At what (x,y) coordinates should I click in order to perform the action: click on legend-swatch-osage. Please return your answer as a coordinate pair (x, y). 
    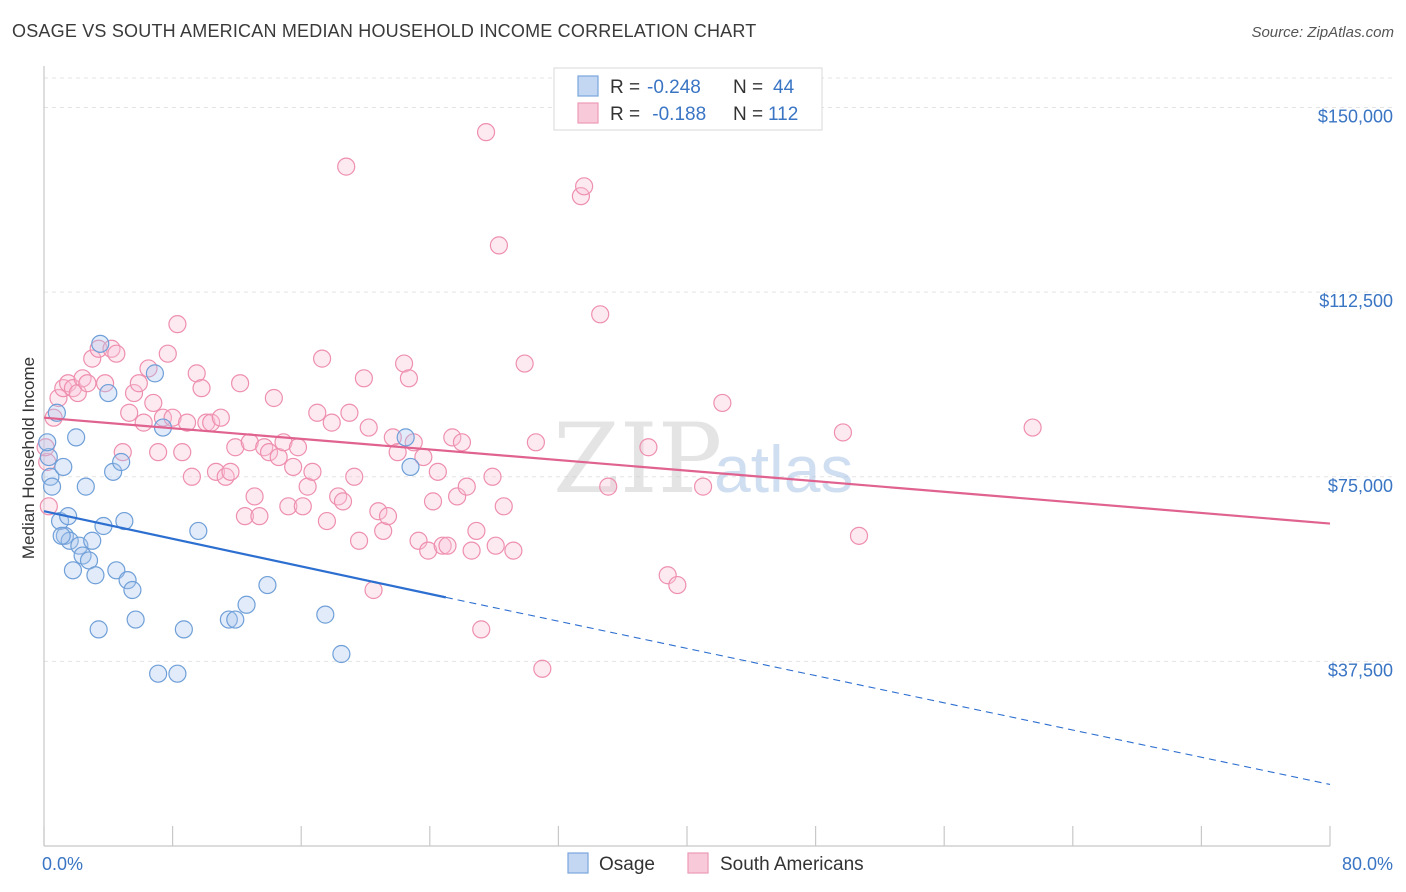
    Looking at the image, I should click on (588, 86).